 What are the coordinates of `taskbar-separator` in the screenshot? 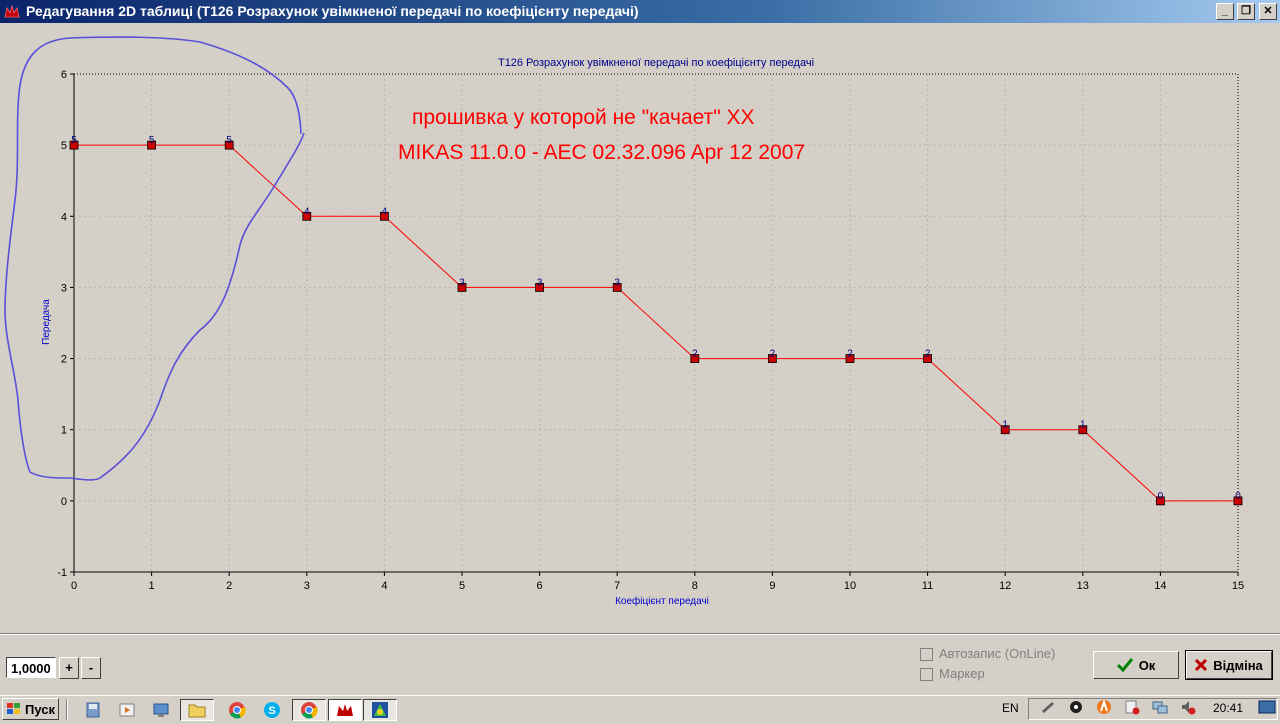 It's located at (67, 709).